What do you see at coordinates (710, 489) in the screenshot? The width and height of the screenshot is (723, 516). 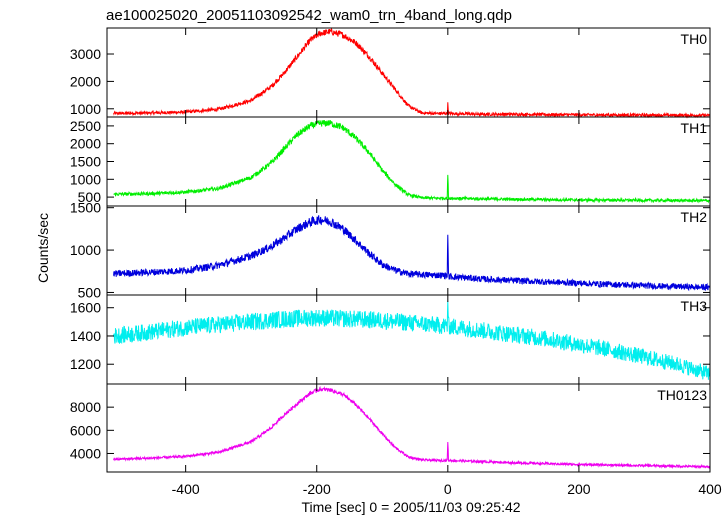 I see `x-tick-label: 400` at bounding box center [710, 489].